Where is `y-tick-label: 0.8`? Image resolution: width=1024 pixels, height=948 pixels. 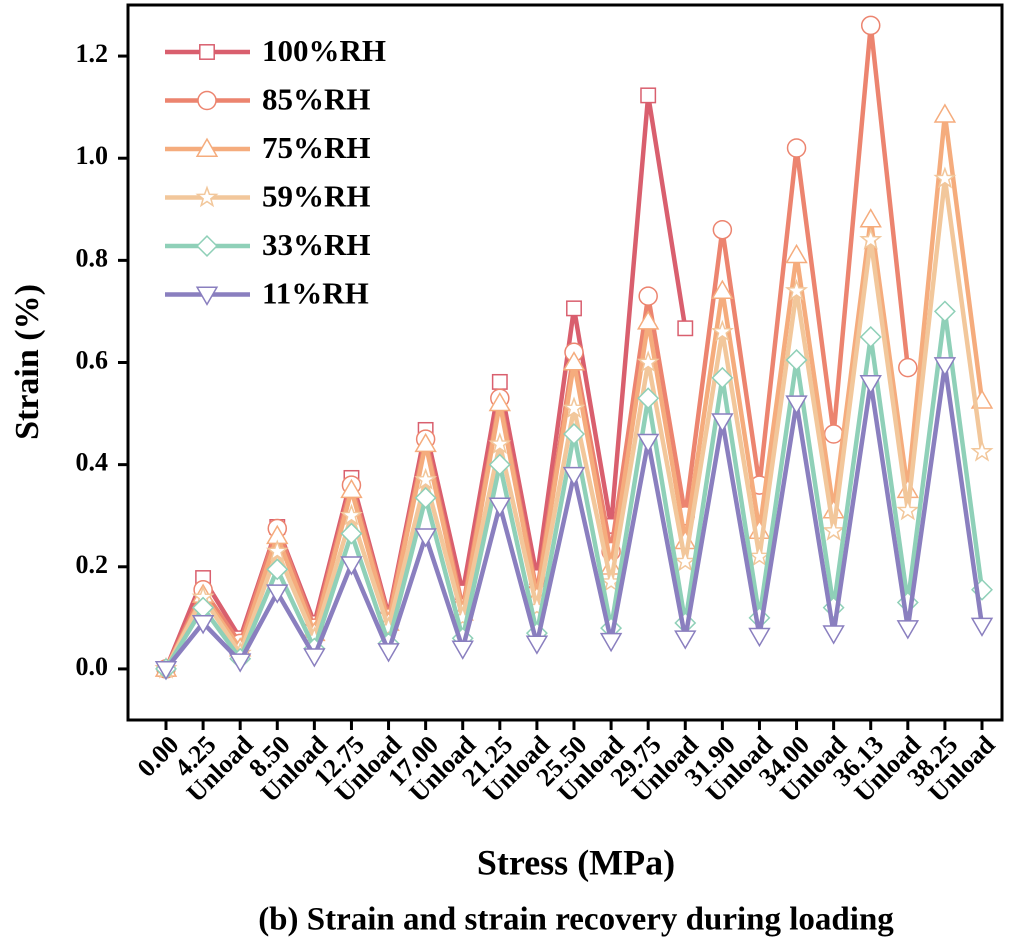 y-tick-label: 0.8 is located at coordinates (92, 257).